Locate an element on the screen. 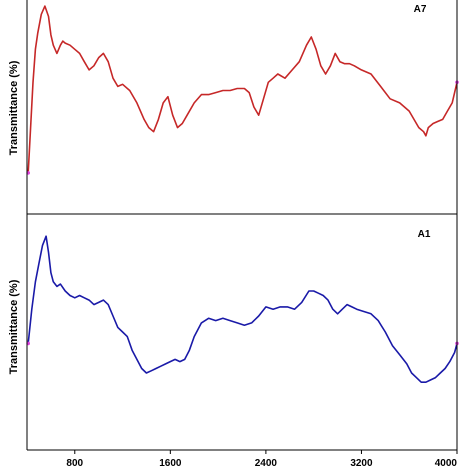  x-axis-ticks: 800 1600 2400 3200 4000 is located at coordinates (262, 459).